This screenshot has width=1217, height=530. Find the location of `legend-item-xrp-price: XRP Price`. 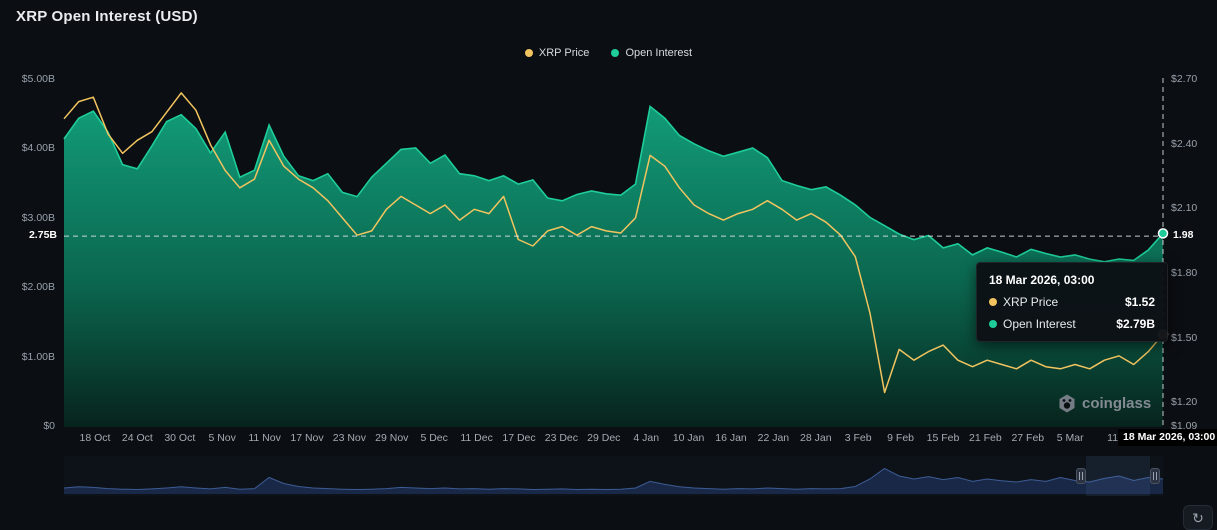

legend-item-xrp-price: XRP Price is located at coordinates (557, 53).